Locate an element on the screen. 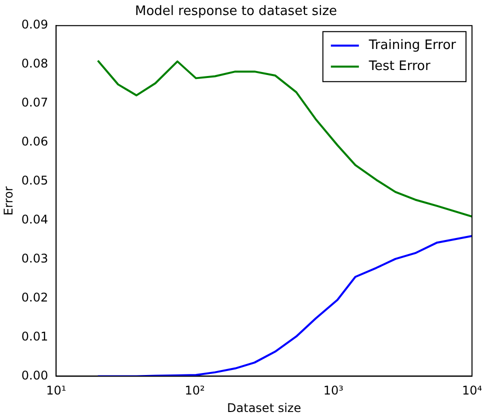 The height and width of the screenshot is (416, 490). y-tick-label: 0.06 is located at coordinates (34, 141).